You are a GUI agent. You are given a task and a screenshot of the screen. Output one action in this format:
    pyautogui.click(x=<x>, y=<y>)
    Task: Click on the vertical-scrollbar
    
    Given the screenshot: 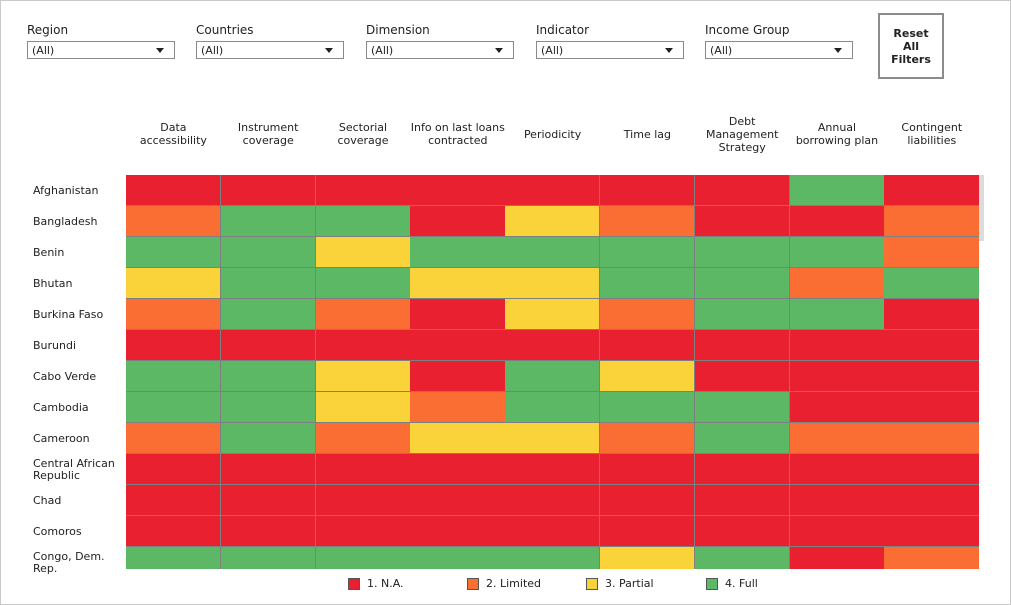 What is the action you would take?
    pyautogui.click(x=981, y=208)
    